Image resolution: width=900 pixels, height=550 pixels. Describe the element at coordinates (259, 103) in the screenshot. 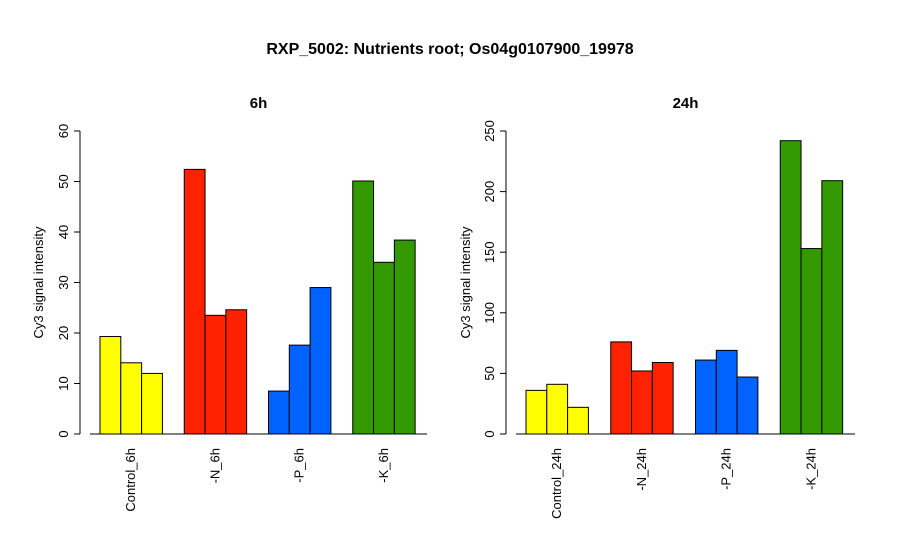

I see `panel-title: 6h` at that location.